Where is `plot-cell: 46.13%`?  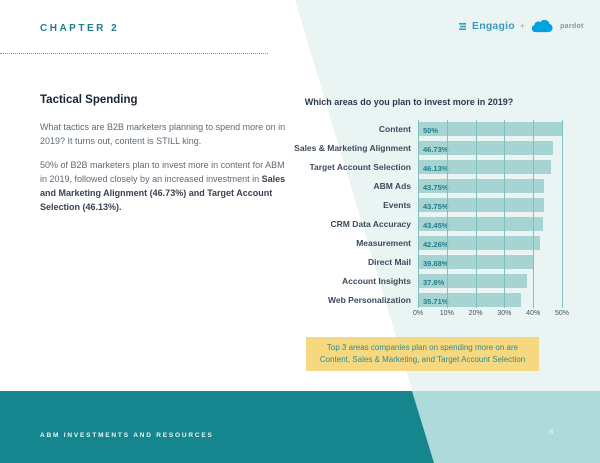 plot-cell: 46.13% is located at coordinates (490, 166).